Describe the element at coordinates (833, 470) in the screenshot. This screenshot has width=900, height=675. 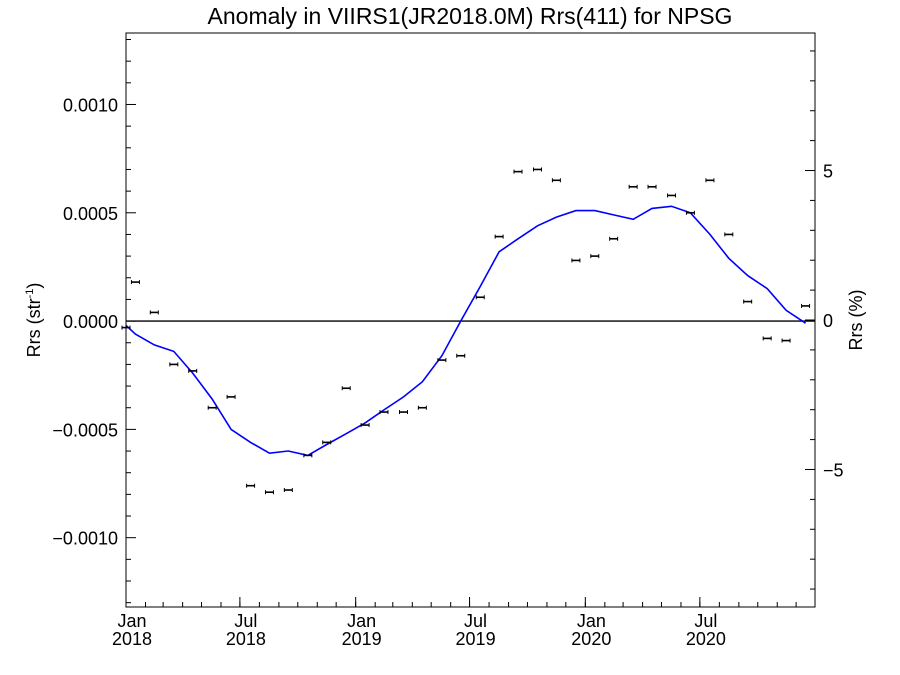
I see `y-right-tick-label: −5` at that location.